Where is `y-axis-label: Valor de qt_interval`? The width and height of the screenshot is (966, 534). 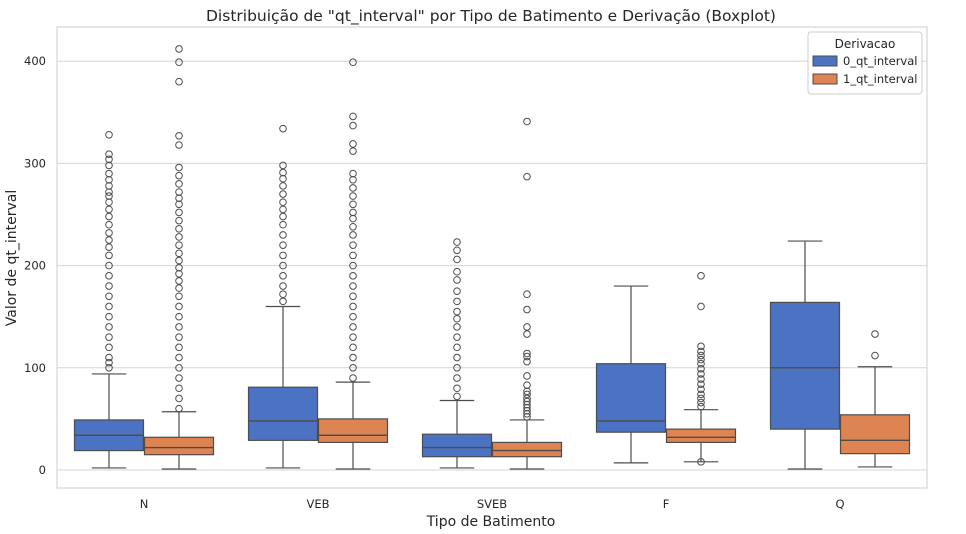 y-axis-label: Valor de qt_interval is located at coordinates (12, 258).